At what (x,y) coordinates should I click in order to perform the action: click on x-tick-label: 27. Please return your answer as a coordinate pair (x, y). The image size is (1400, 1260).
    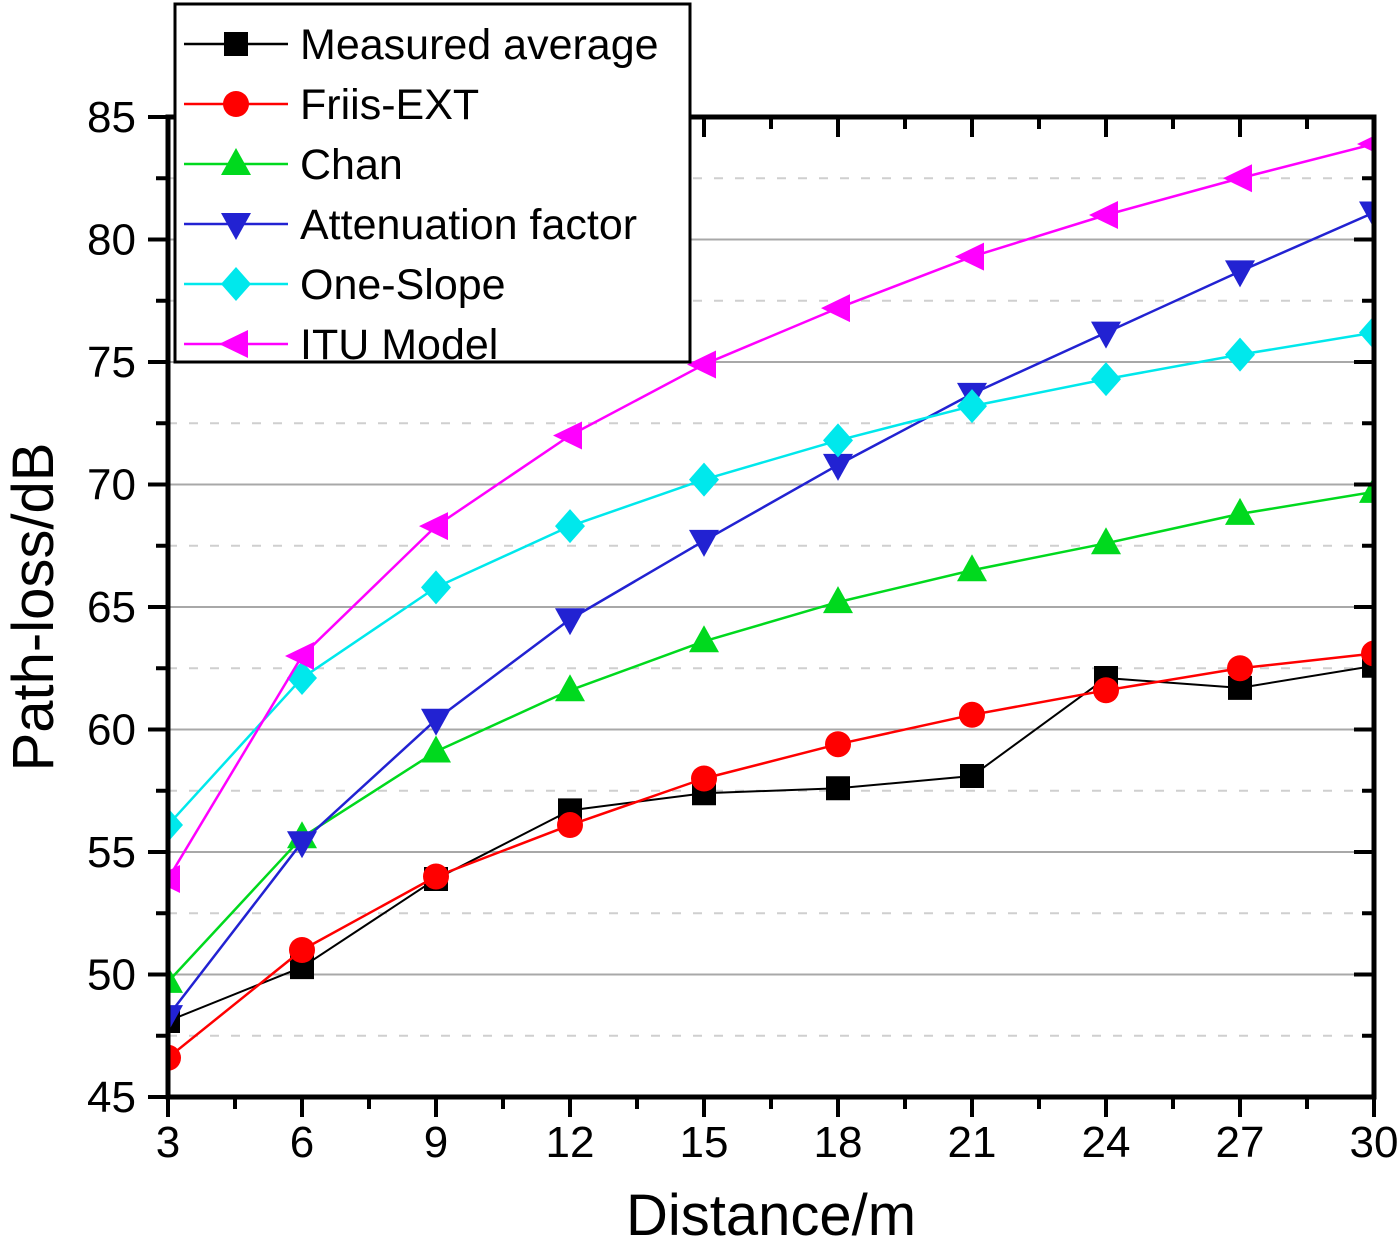
    Looking at the image, I should click on (1240, 1142).